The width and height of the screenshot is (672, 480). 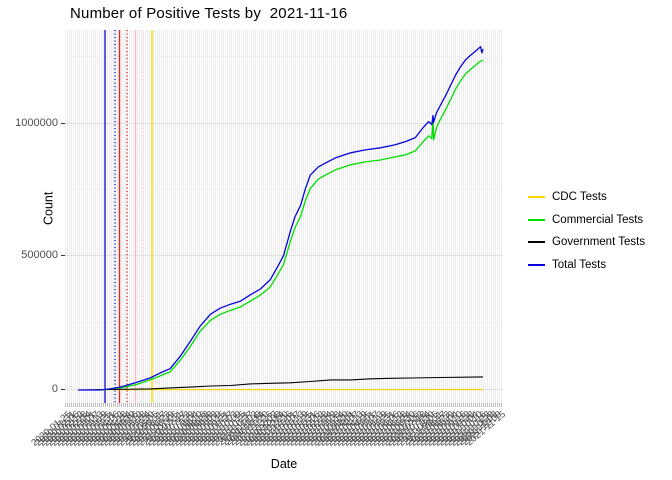 I want to click on legend-label: Commercial Tests, so click(x=598, y=219).